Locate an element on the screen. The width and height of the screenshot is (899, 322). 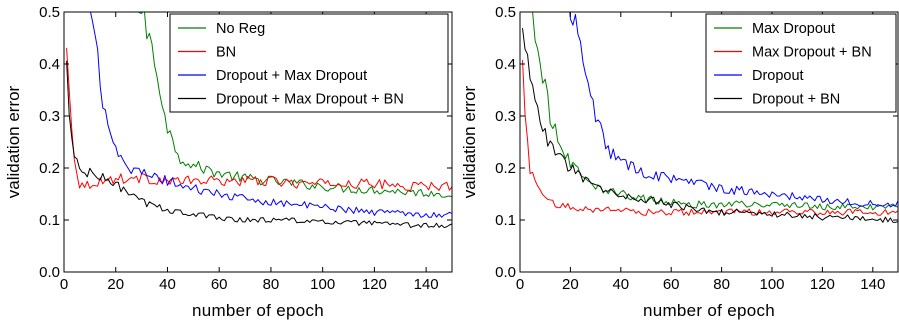
legend-entry: Dropout + Max Dropout is located at coordinates (291, 76).